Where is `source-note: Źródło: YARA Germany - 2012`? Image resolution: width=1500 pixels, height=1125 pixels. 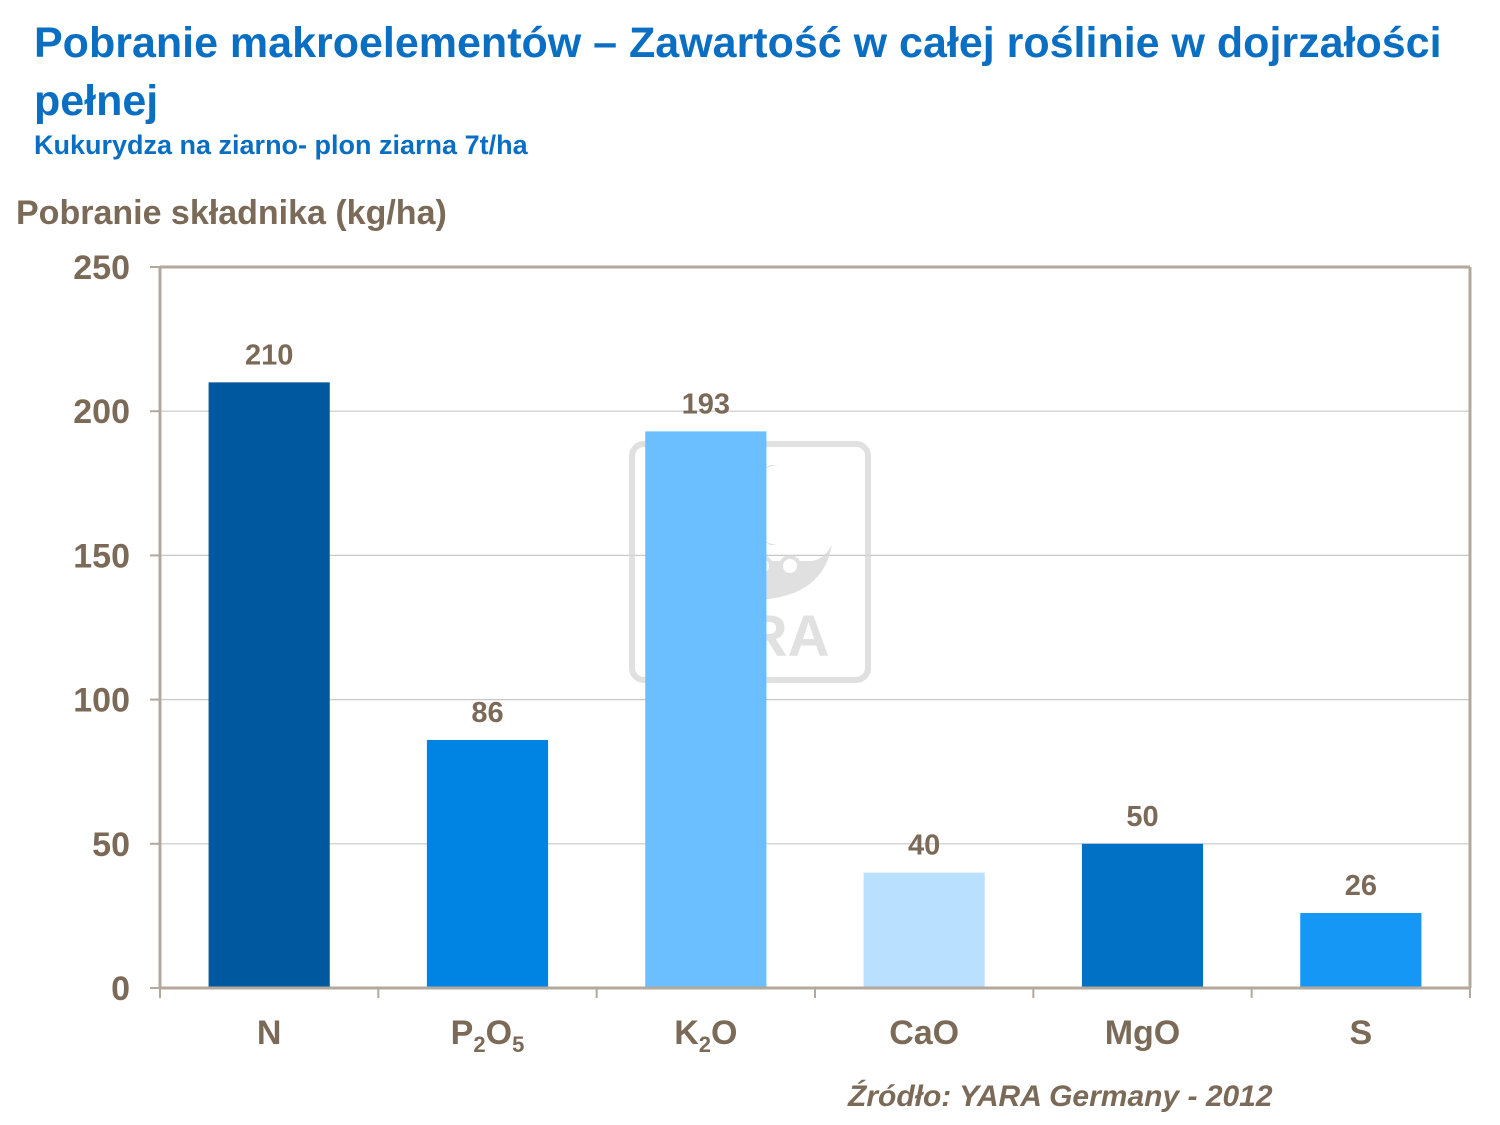
source-note: Źródło: YARA Germany - 2012 is located at coordinates (1060, 1096).